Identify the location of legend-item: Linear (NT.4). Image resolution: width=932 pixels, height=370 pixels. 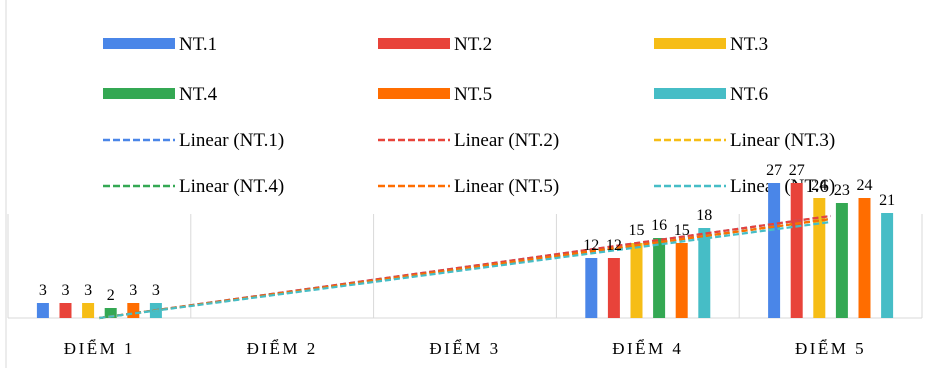
(193, 186).